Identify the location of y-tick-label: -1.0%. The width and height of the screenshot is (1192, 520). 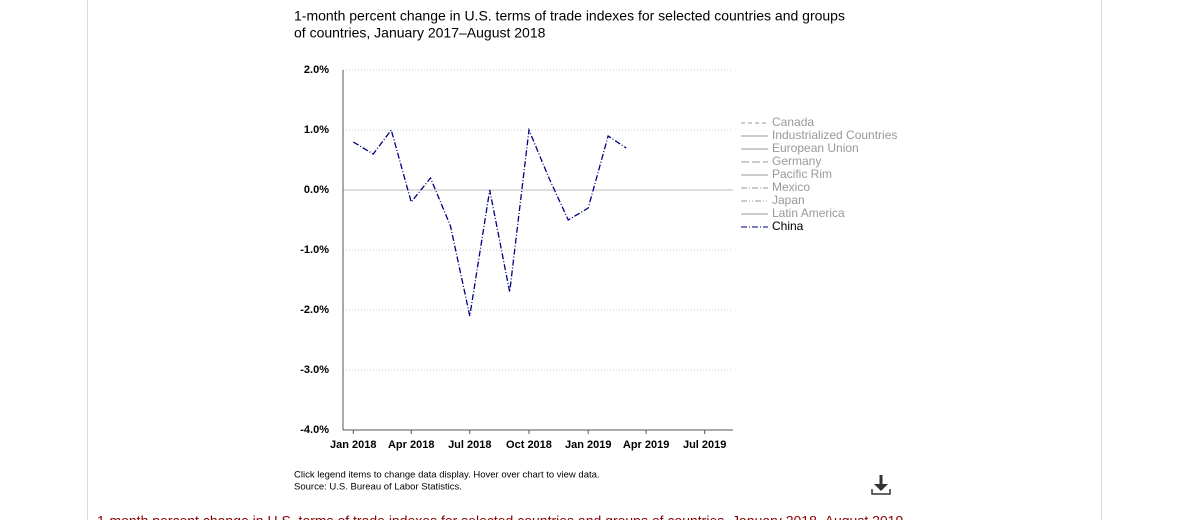
(314, 250).